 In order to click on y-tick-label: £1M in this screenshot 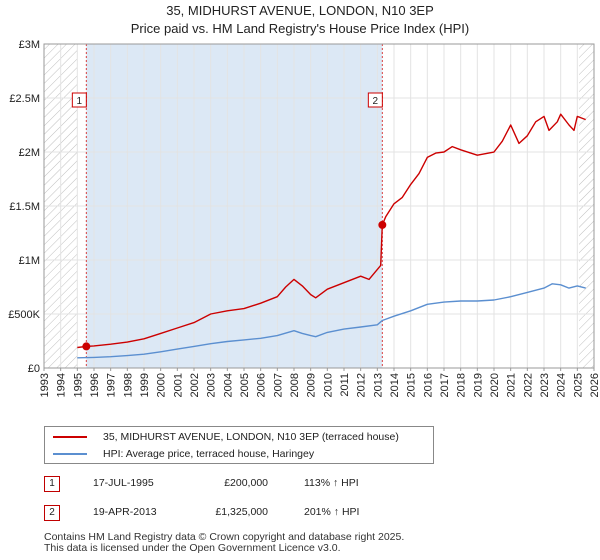, I will do `click(29, 261)`.